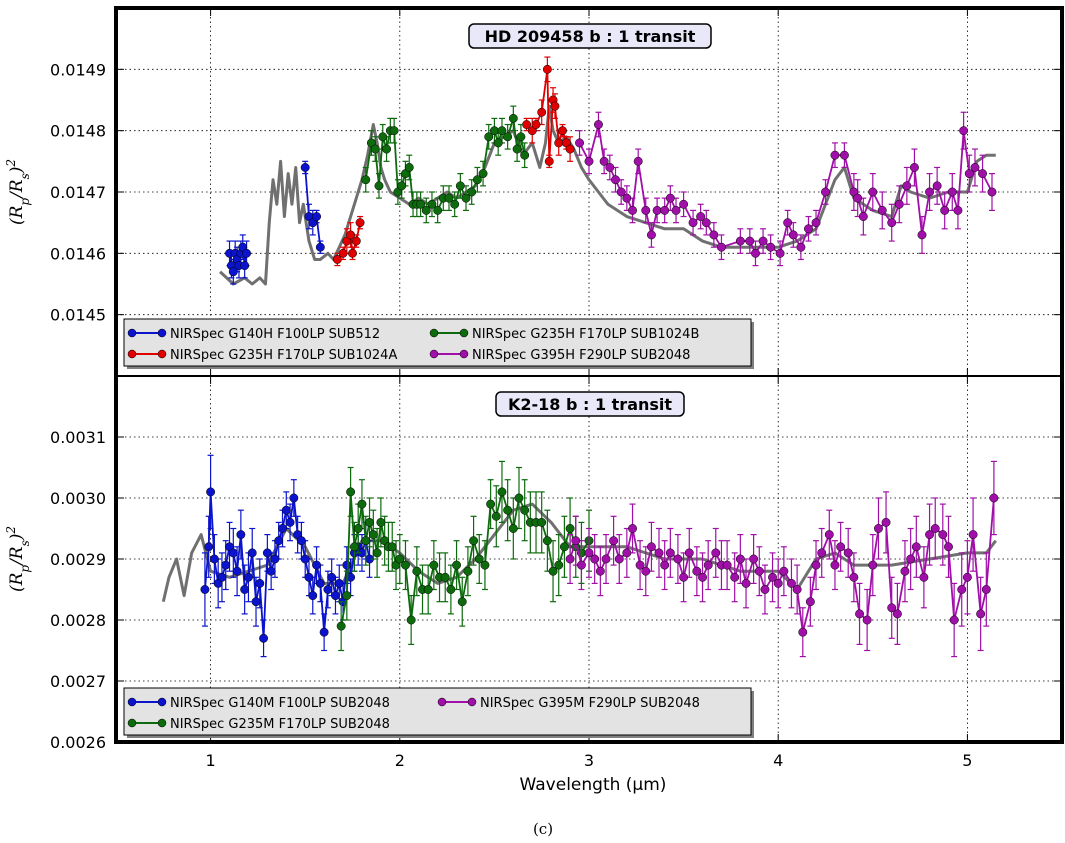 The width and height of the screenshot is (1065, 843). What do you see at coordinates (581, 355) in the screenshot?
I see `legend-label: NIRSpec G395H F290LP SUB2048` at bounding box center [581, 355].